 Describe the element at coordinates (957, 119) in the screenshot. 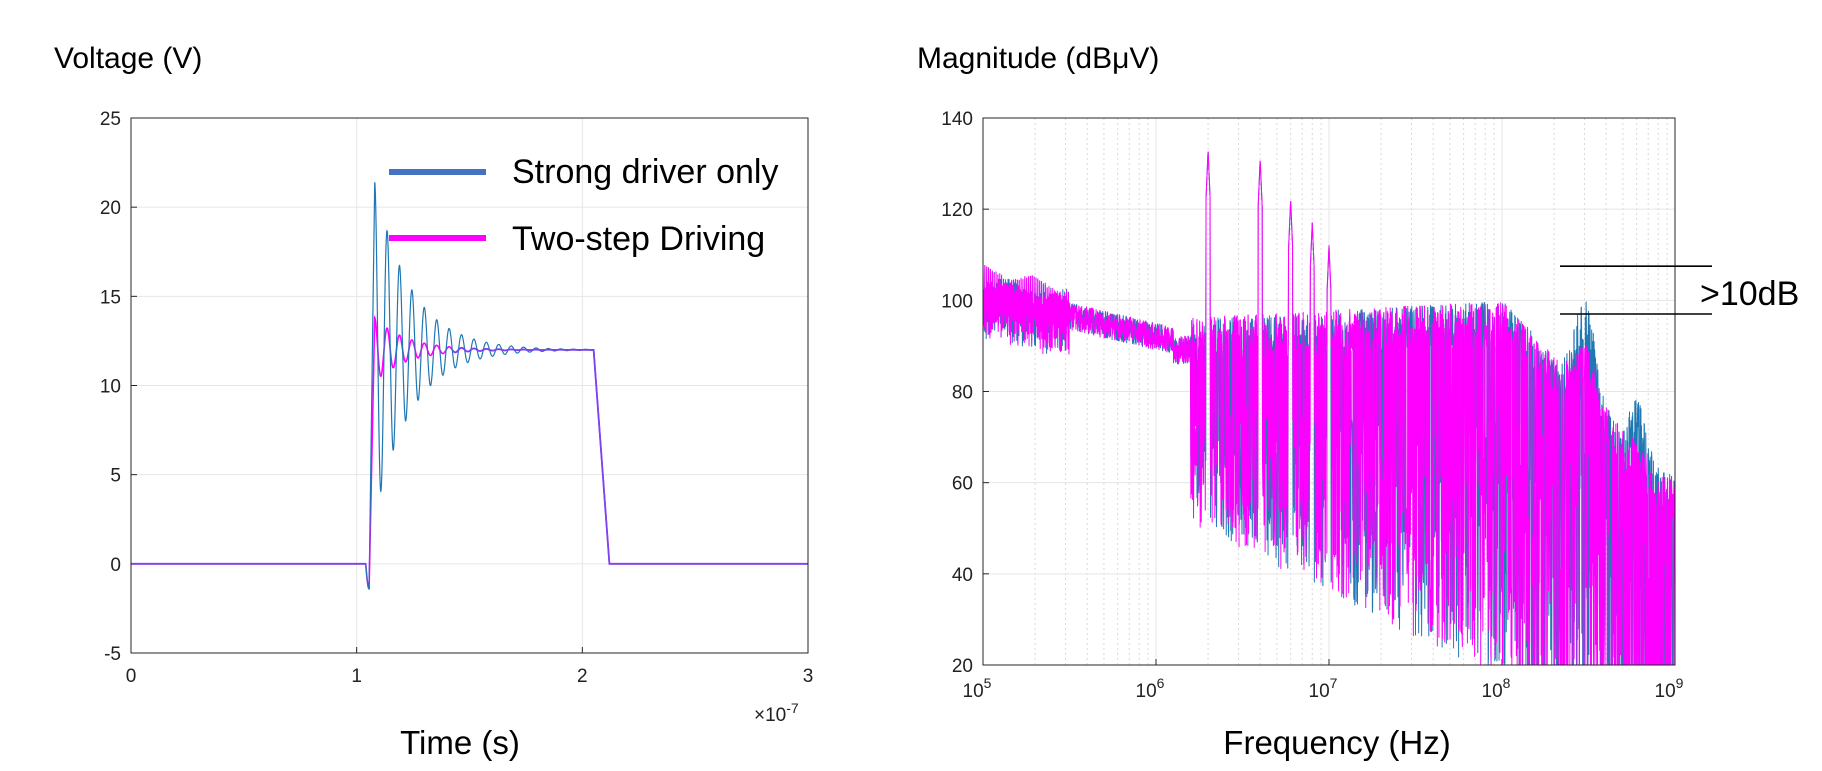

I see `right-y-tick-label: 140` at that location.